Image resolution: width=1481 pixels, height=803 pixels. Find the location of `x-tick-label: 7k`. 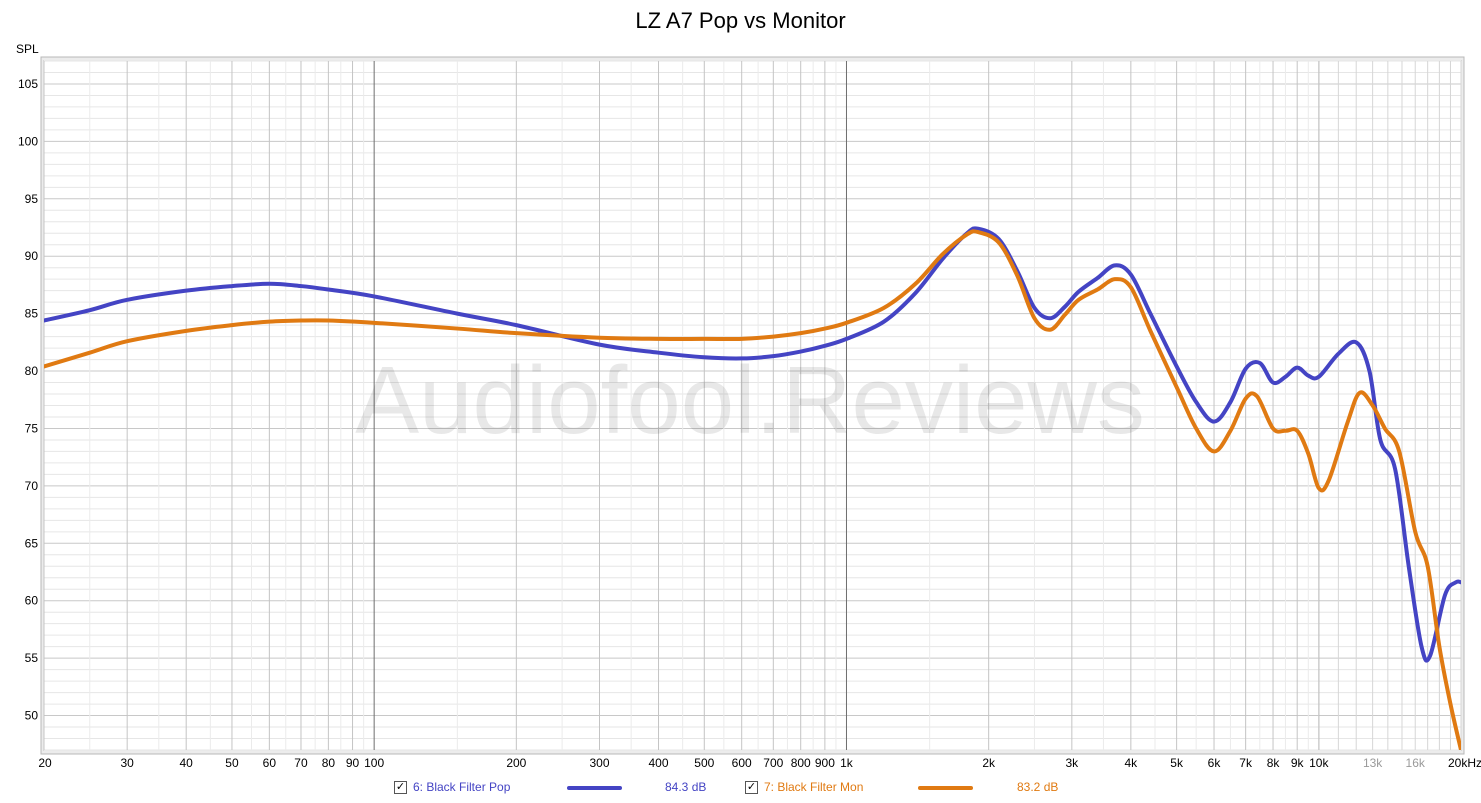

x-tick-label: 7k is located at coordinates (1246, 763).